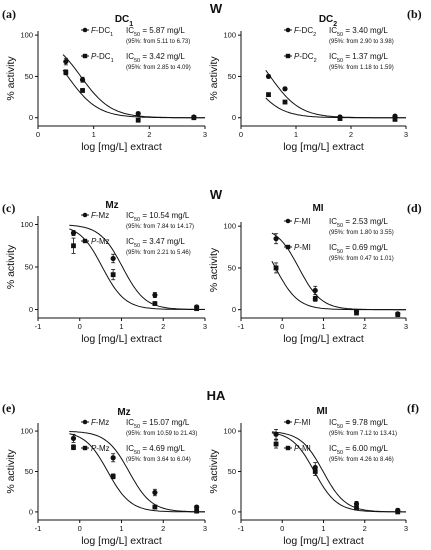 The height and width of the screenshot is (550, 431). What do you see at coordinates (162, 30) in the screenshot?
I see `ic50-value: = 5.87 mg/L` at bounding box center [162, 30].